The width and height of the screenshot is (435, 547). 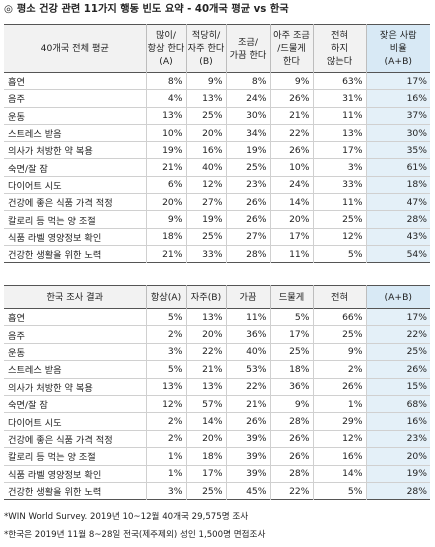 I want to click on sum-cell: 23%, so click(x=397, y=439).